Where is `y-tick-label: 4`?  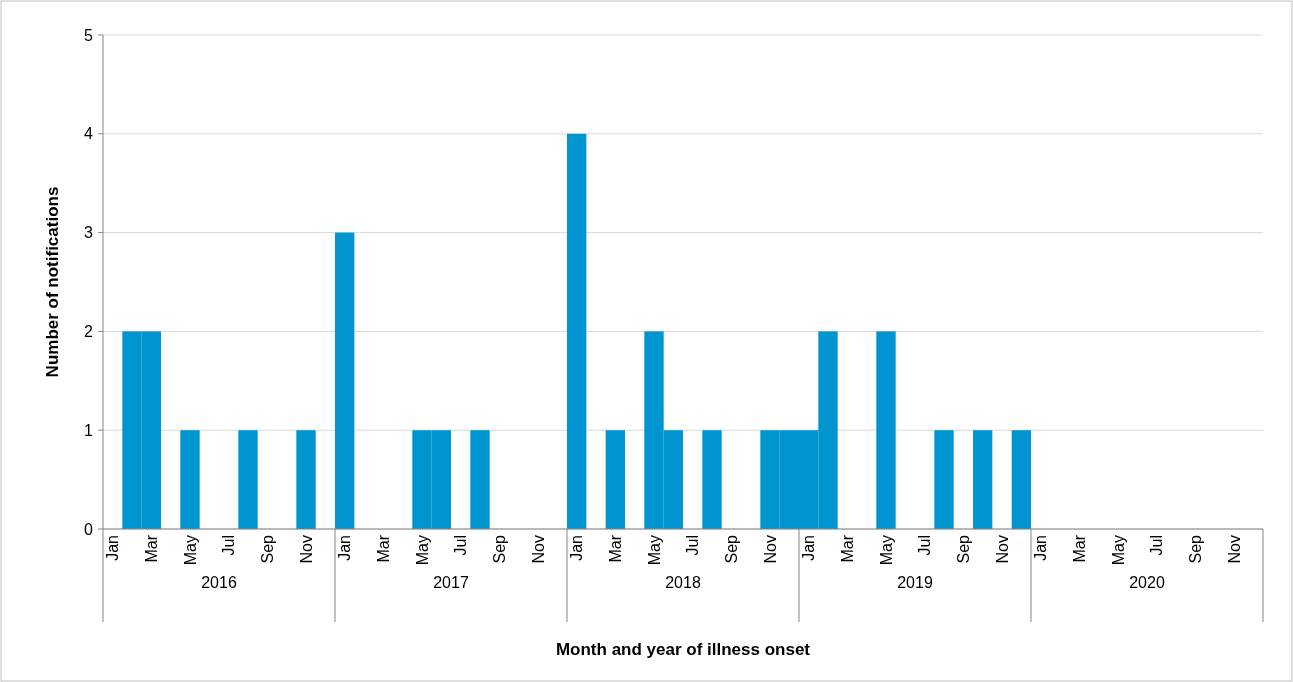
y-tick-label: 4 is located at coordinates (89, 134).